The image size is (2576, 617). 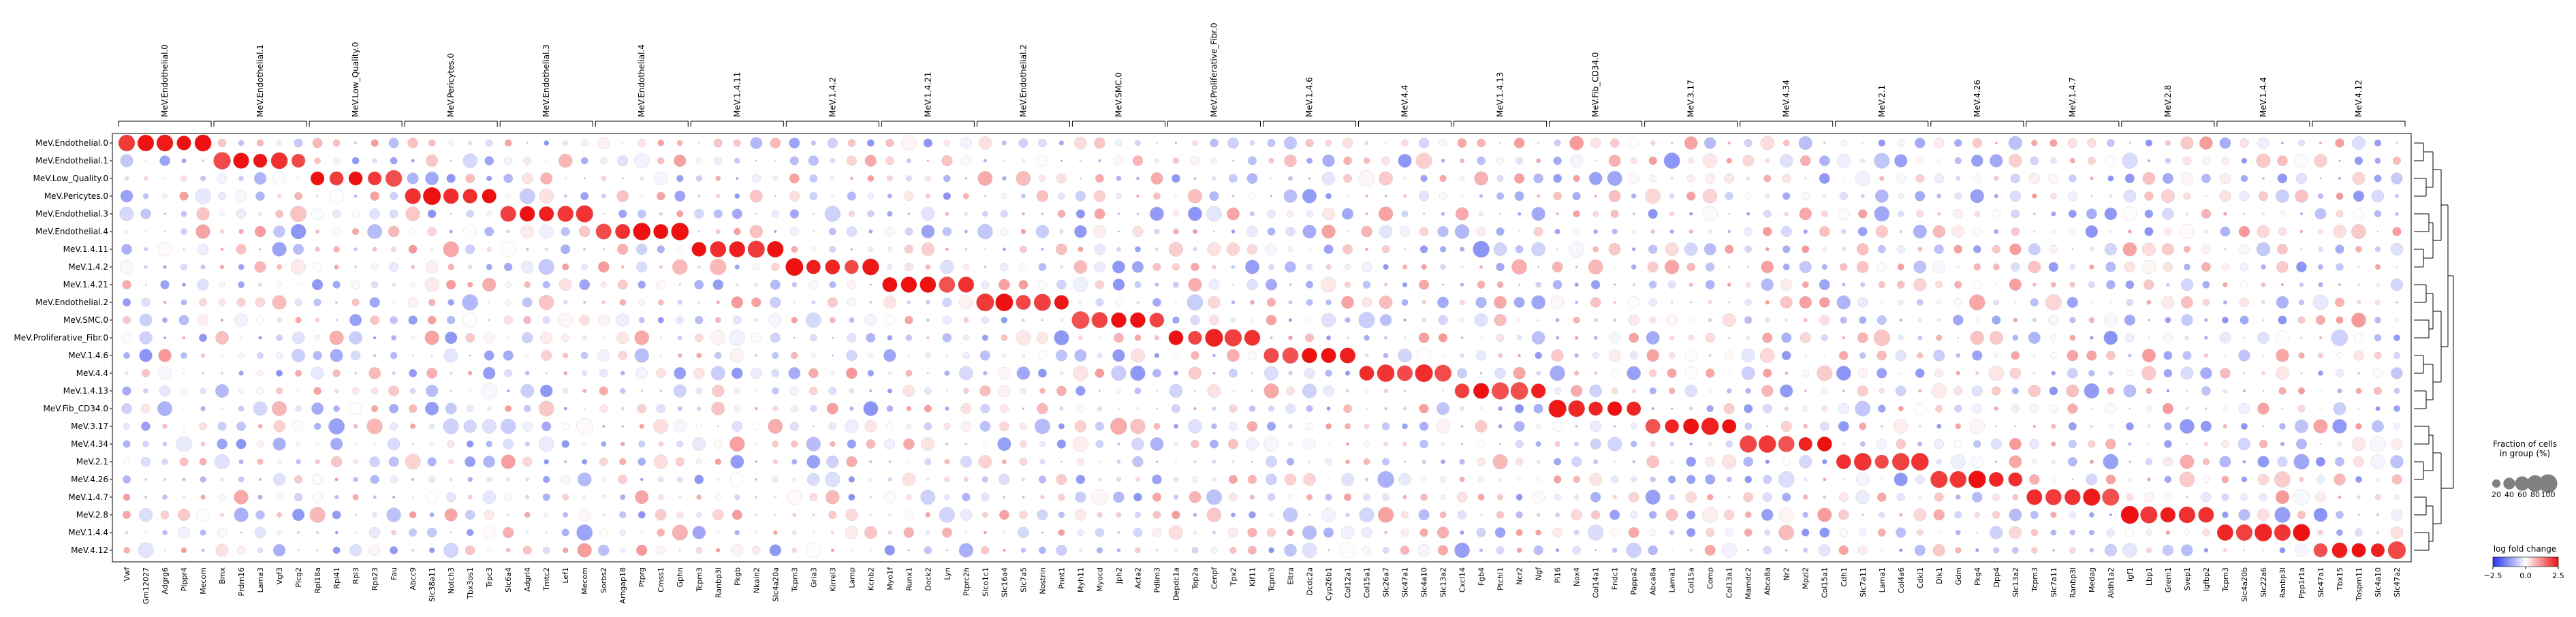 I want to click on gene-tick-label: Plcg2, so click(x=298, y=577).